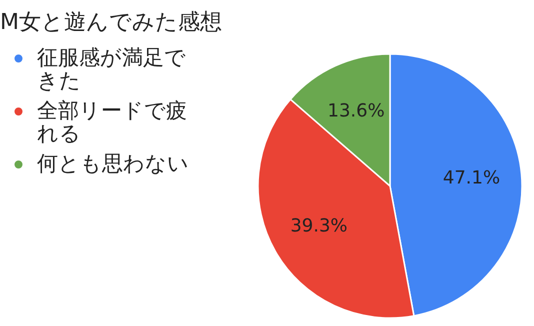  What do you see at coordinates (356, 111) in the screenshot?
I see `data-label: 13.6%` at bounding box center [356, 111].